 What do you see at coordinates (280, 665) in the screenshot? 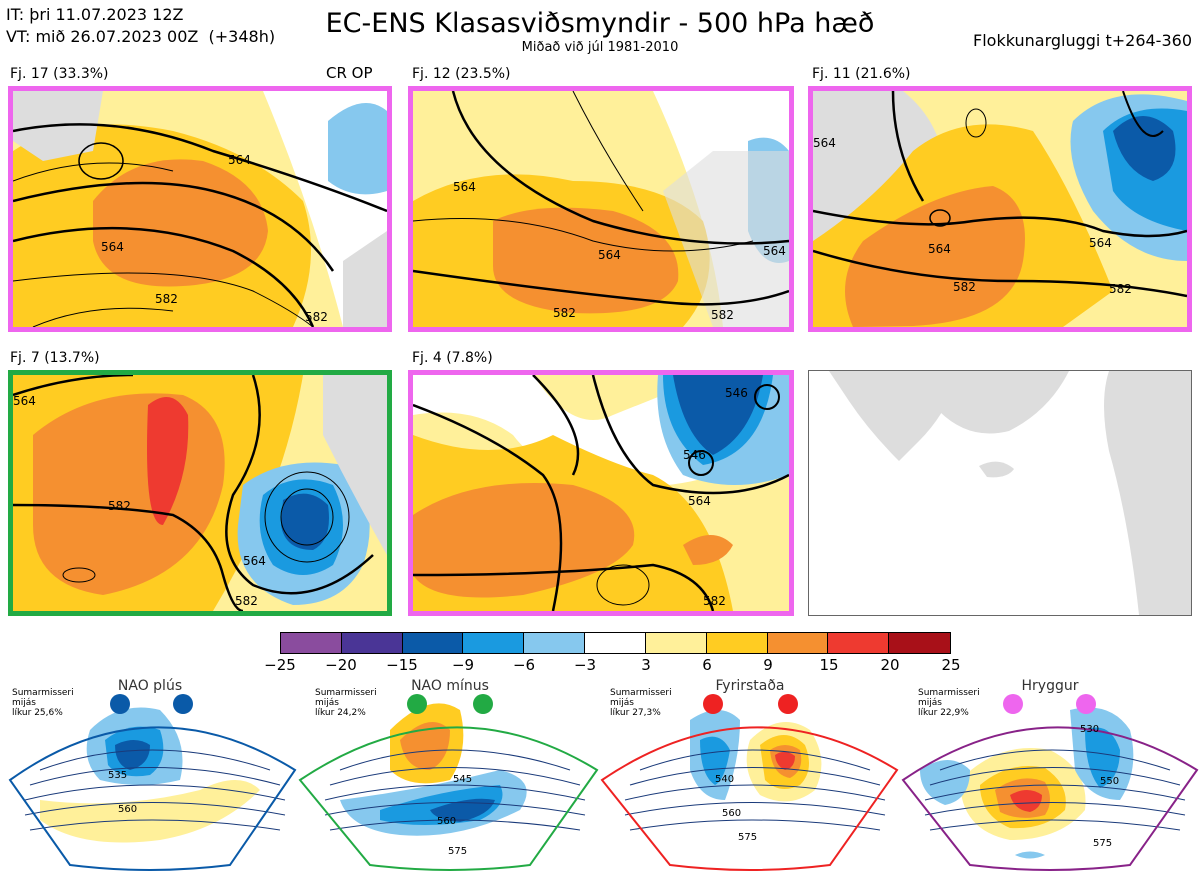
I see `colorbar-tick-label: −25` at bounding box center [280, 665].